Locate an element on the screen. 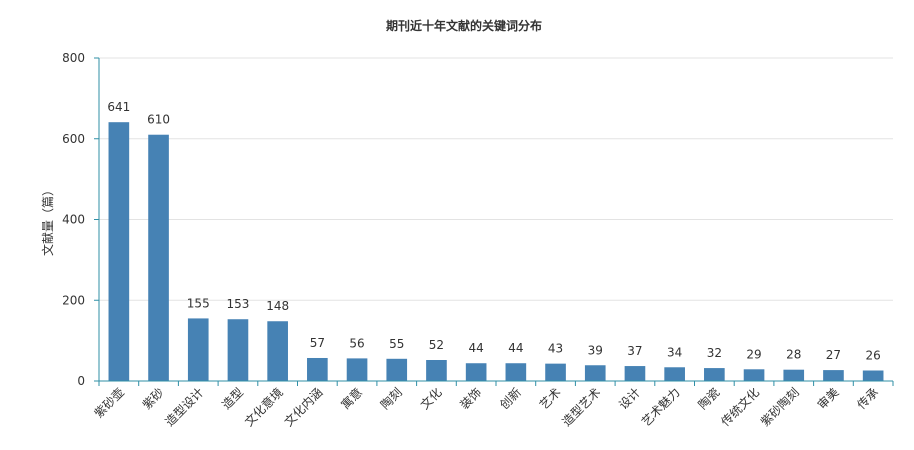  data-label: 641 is located at coordinates (118, 107).